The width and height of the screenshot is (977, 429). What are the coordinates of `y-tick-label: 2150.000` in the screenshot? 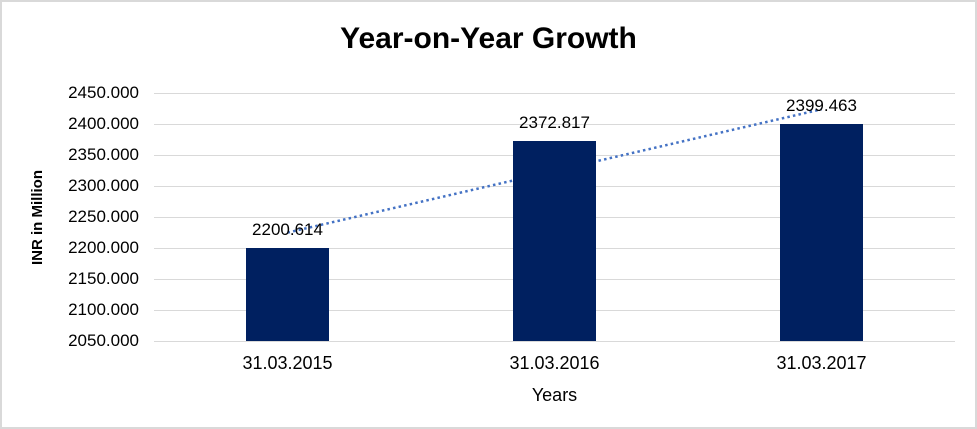 It's located at (103, 278).